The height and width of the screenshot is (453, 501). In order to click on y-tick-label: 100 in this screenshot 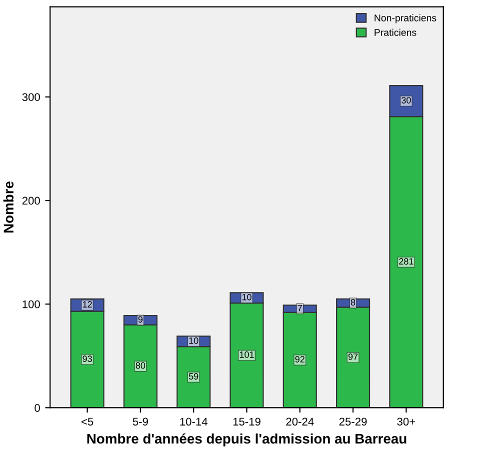, I will do `click(31, 304)`.